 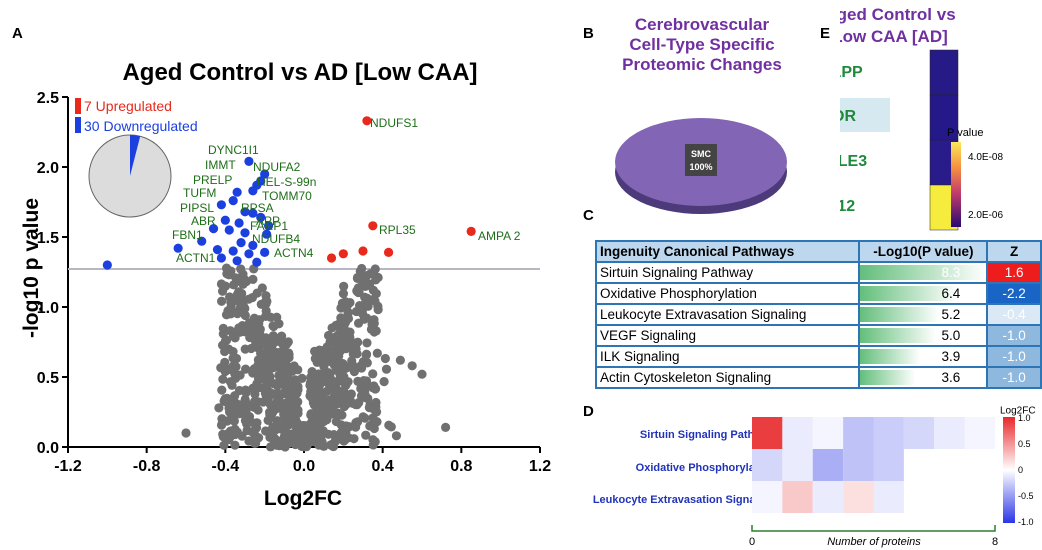 What do you see at coordinates (701, 44) in the screenshot?
I see `pie-title-line: Cell-Type Specific` at bounding box center [701, 44].